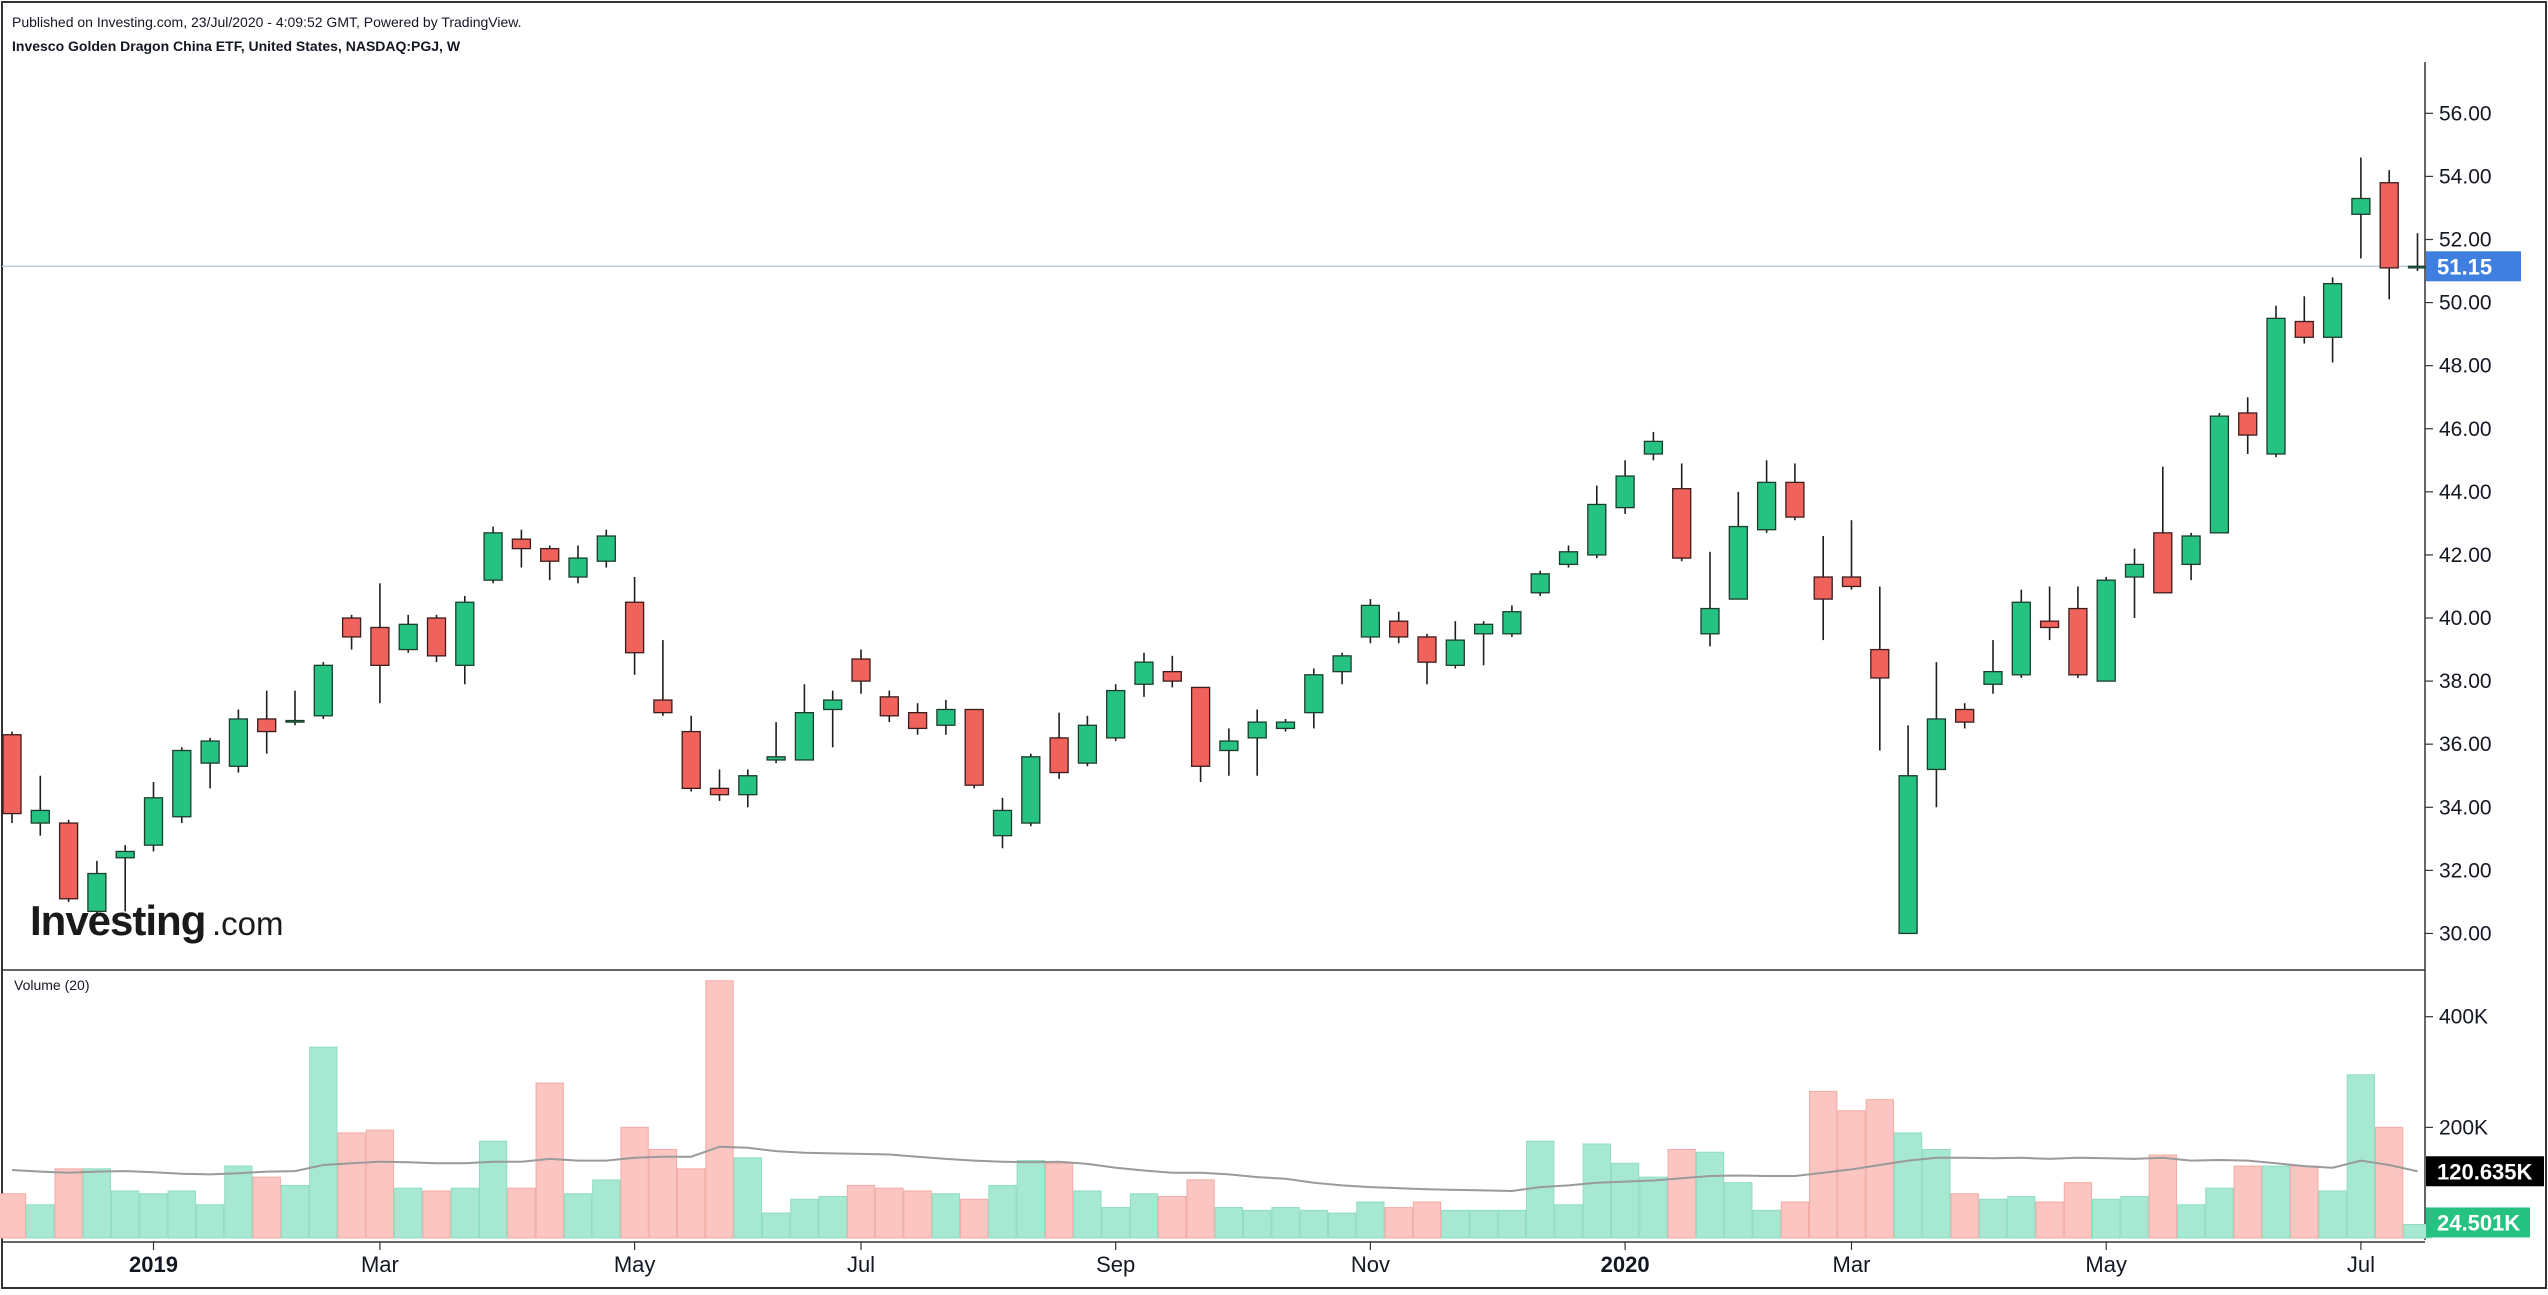 This screenshot has width=2548, height=1295. What do you see at coordinates (1625, 1264) in the screenshot?
I see `time-tick-label: 2020` at bounding box center [1625, 1264].